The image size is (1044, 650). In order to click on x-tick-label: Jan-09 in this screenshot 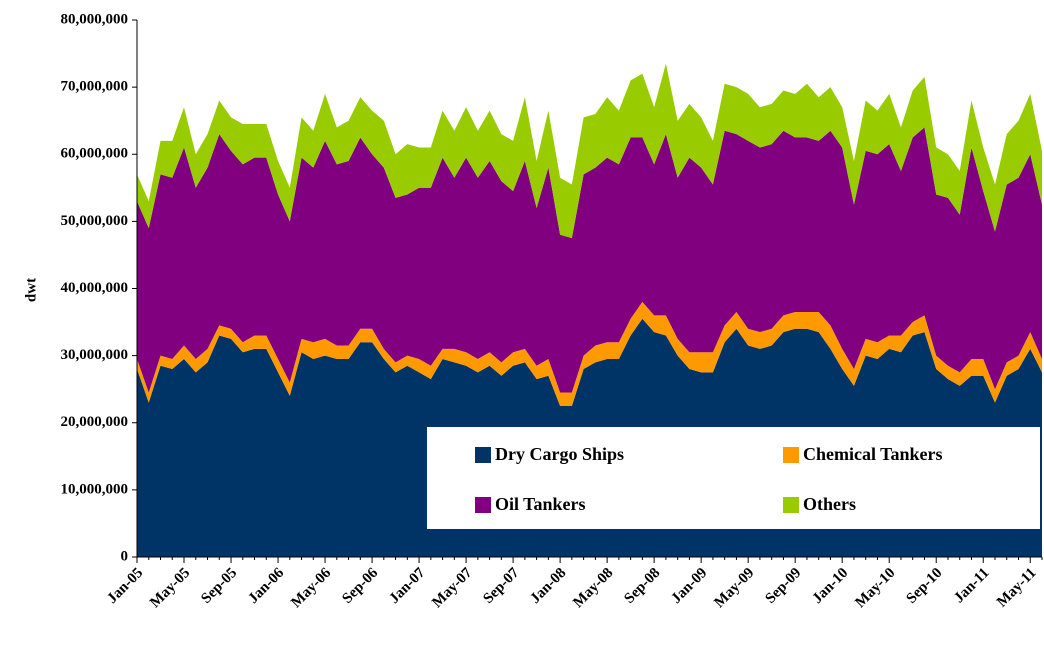, I will do `click(689, 586)`.